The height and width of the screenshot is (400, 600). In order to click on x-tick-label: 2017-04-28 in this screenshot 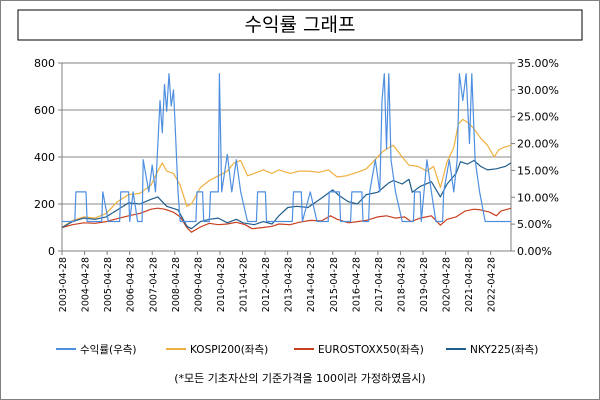, I will do `click(379, 284)`.